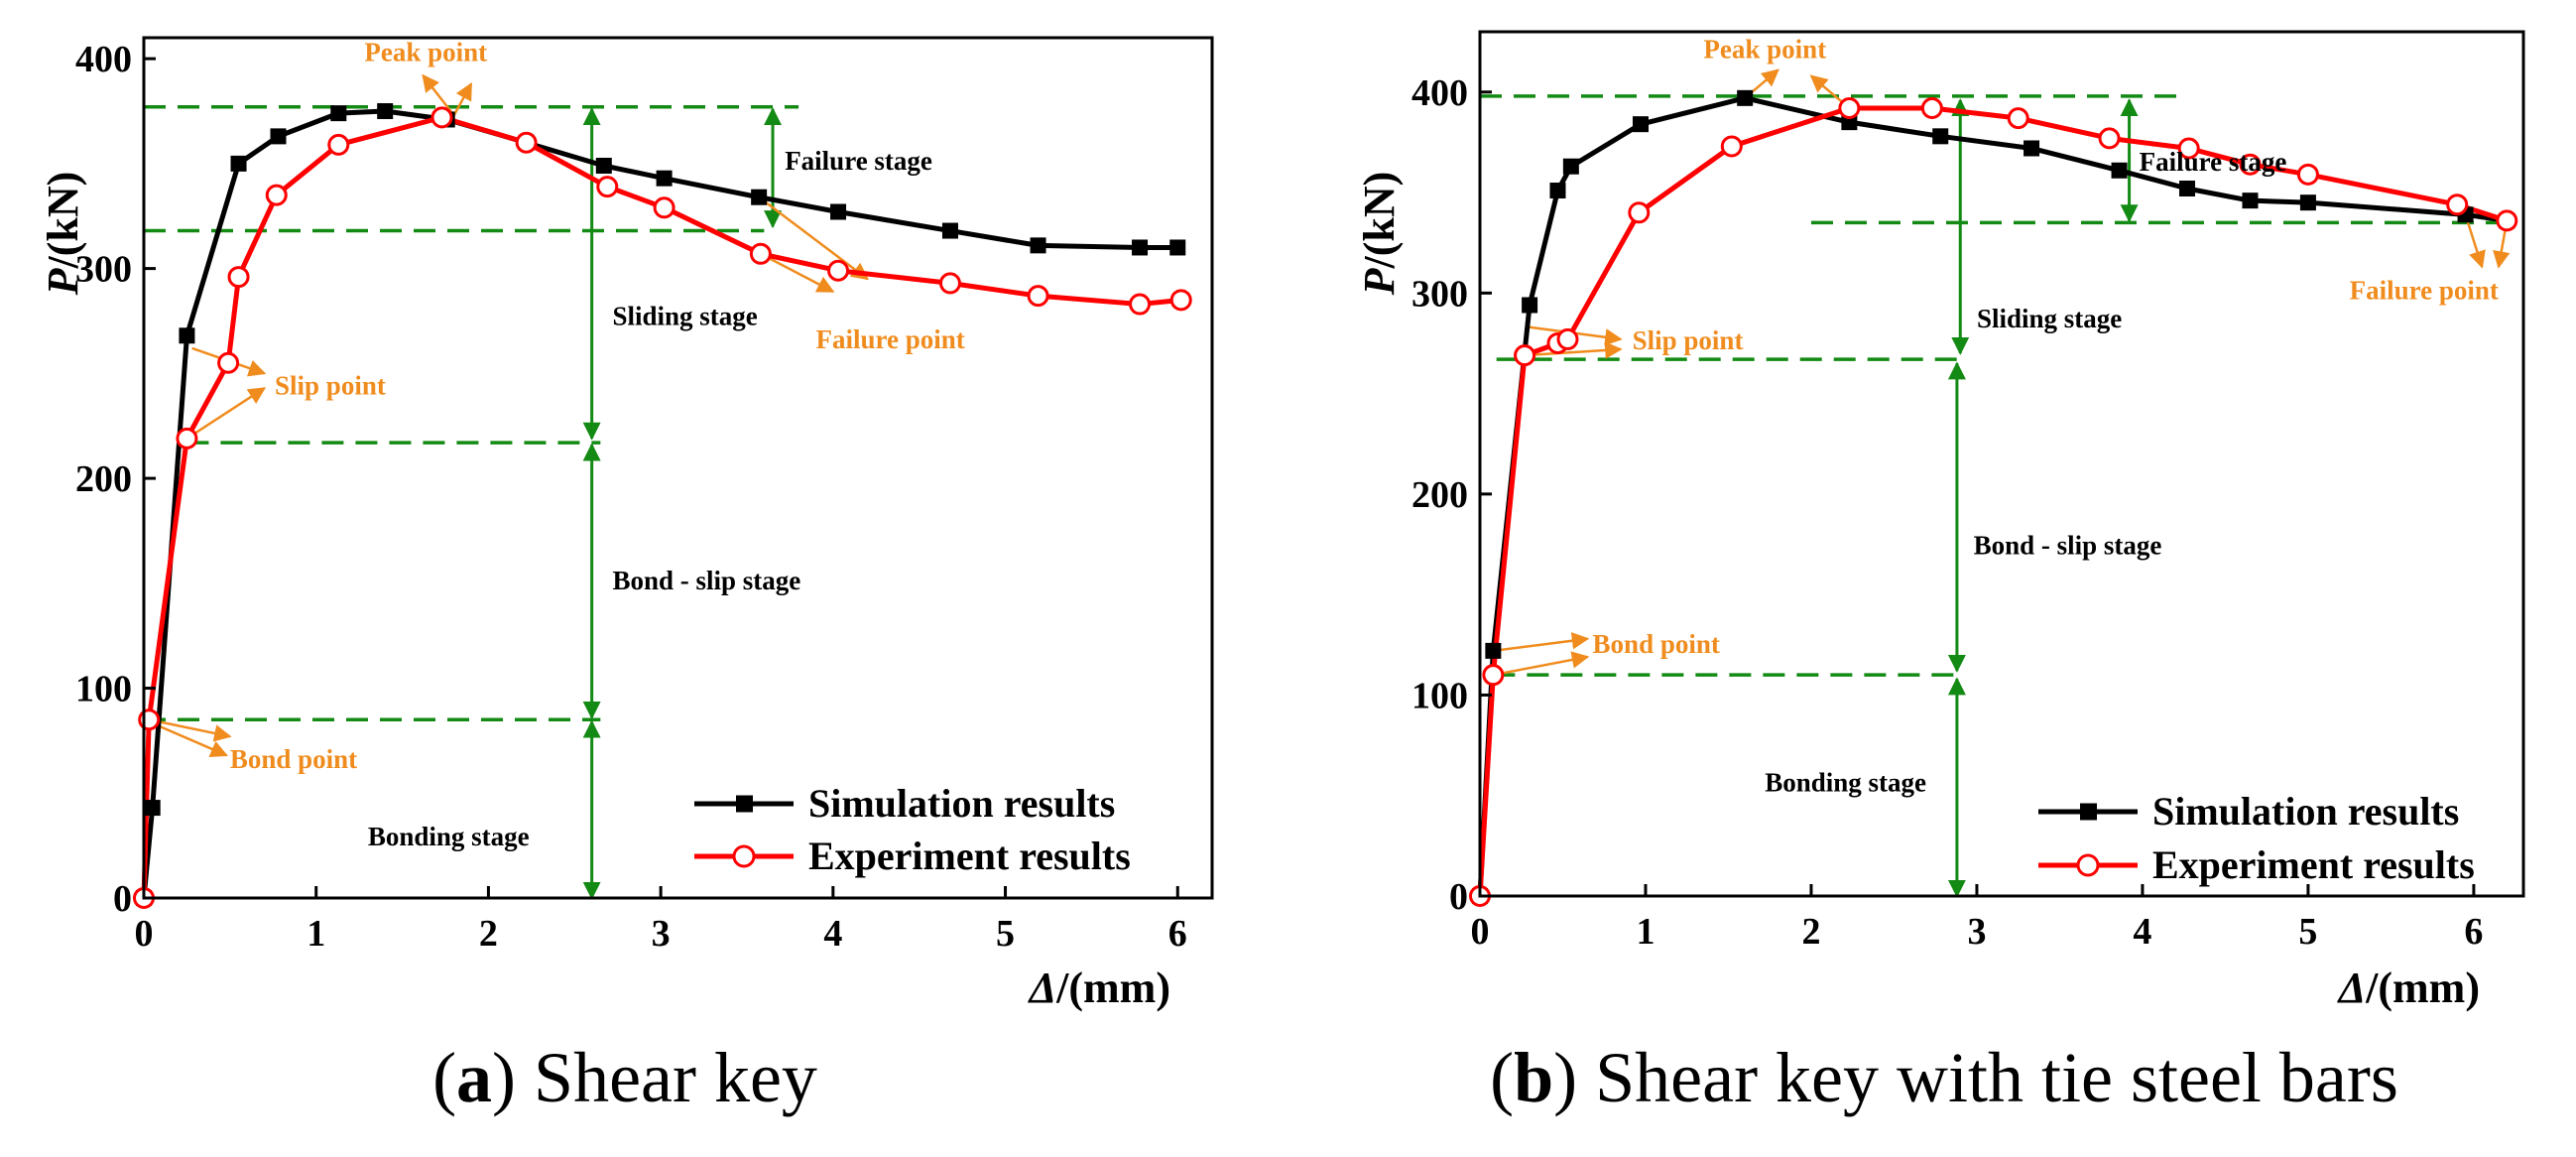 The image size is (2576, 1157). Describe the element at coordinates (2313, 864) in the screenshot. I see `panel-b-legend-exp-label: Experiment results` at that location.